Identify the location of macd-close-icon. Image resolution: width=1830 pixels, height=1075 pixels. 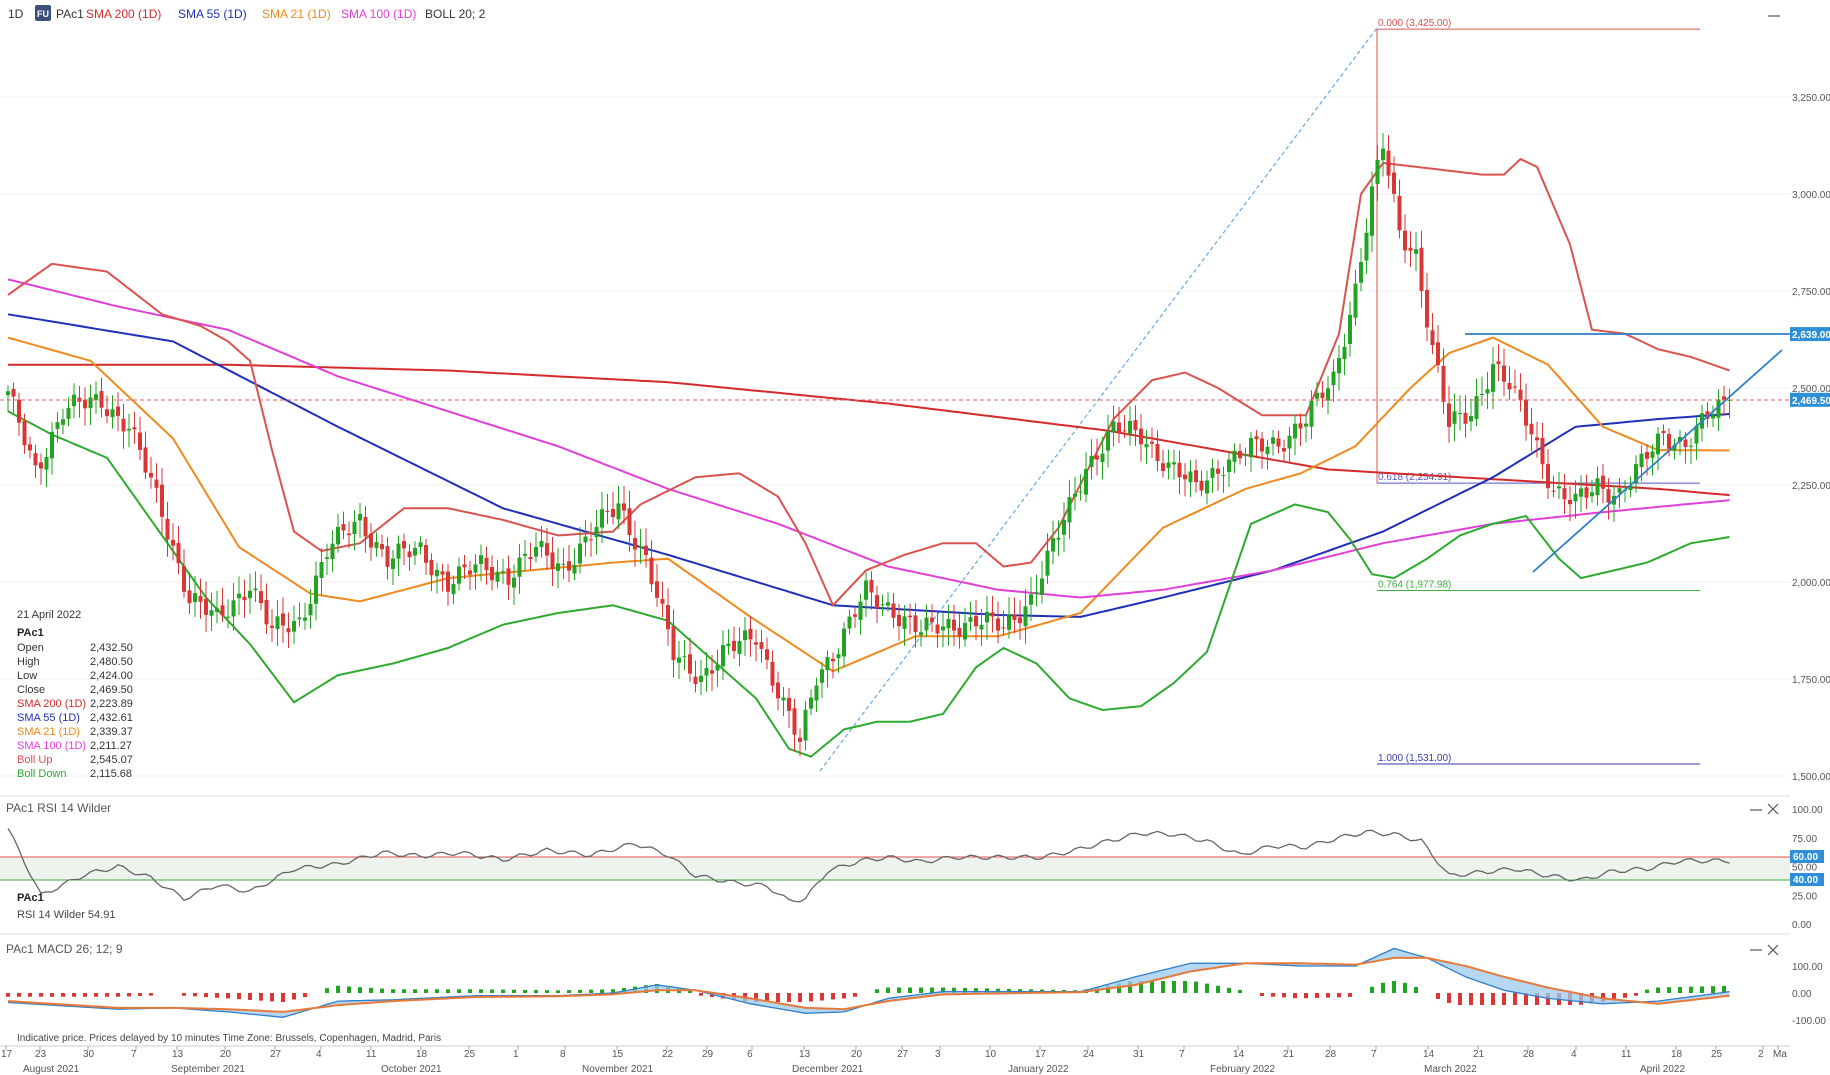
(1773, 950).